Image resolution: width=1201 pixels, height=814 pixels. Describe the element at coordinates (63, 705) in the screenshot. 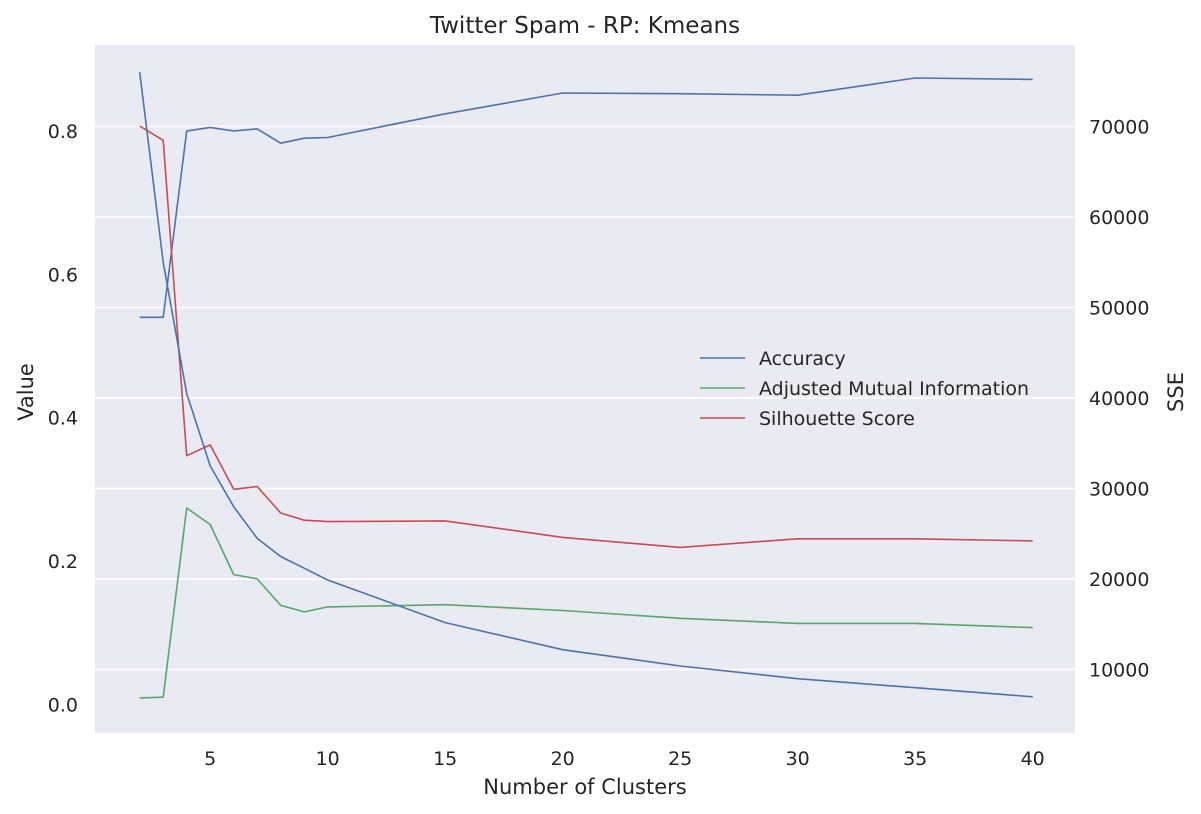

I see `y-tick-label: 0.0` at that location.